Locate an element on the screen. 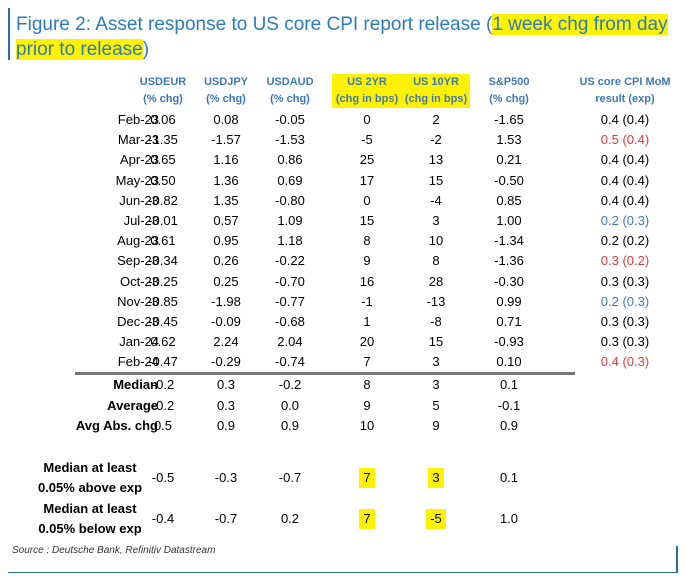 This screenshot has width=686, height=577. exp-cell: 0.1 is located at coordinates (509, 477).